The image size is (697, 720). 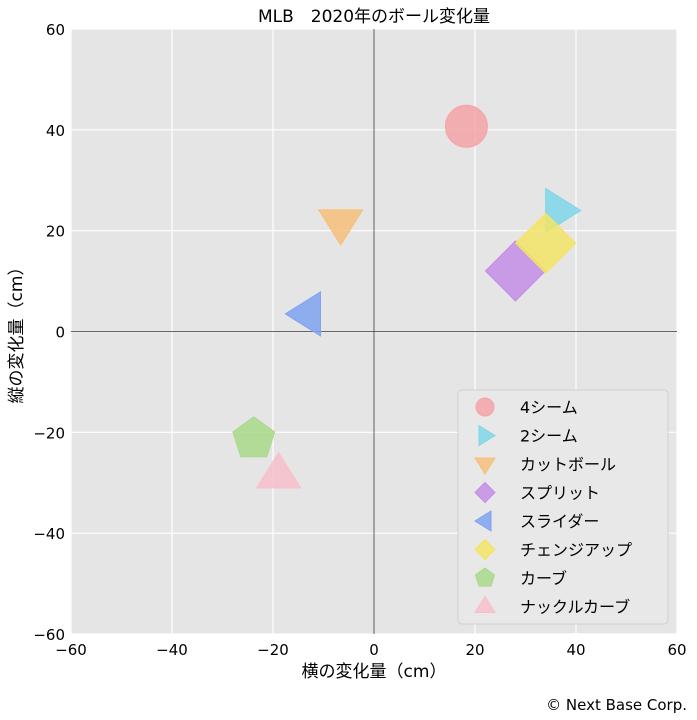 I want to click on legend-label: 2シーム, so click(x=549, y=436).